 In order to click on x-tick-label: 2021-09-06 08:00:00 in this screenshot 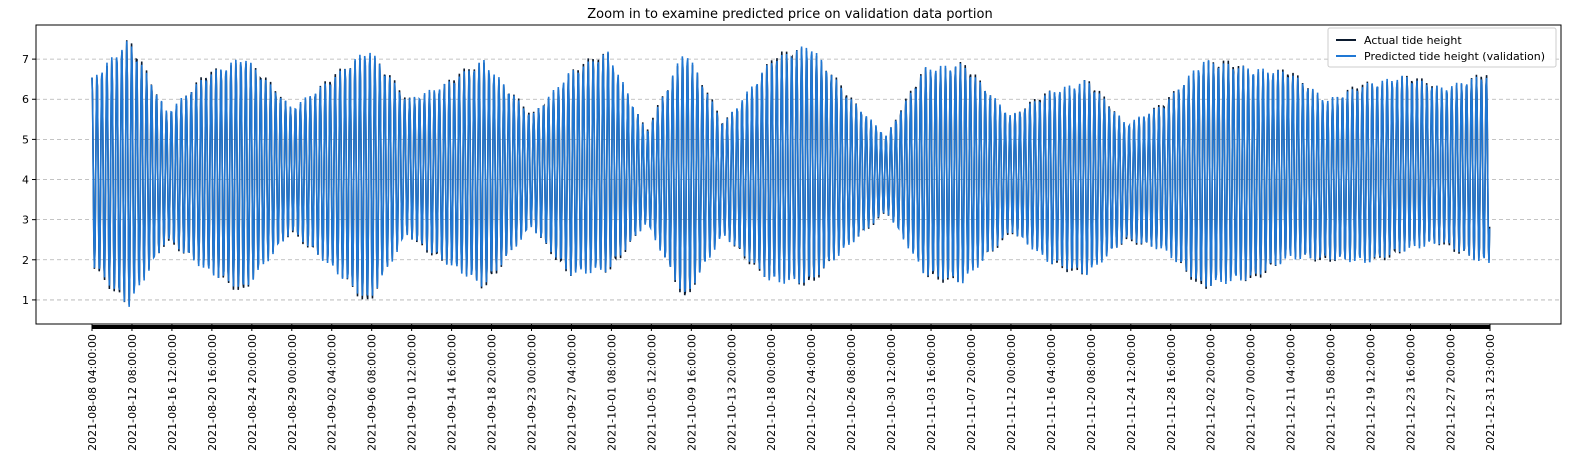, I will do `click(372, 392)`.